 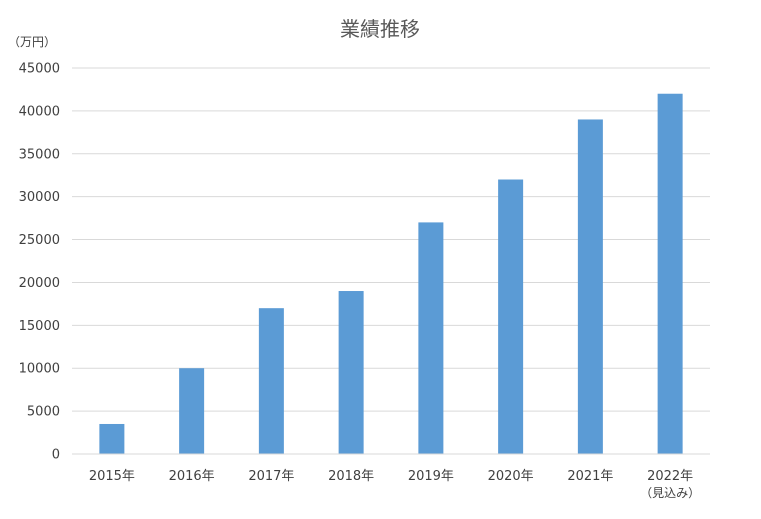 I want to click on x-tick-label: 2020年, so click(x=511, y=476).